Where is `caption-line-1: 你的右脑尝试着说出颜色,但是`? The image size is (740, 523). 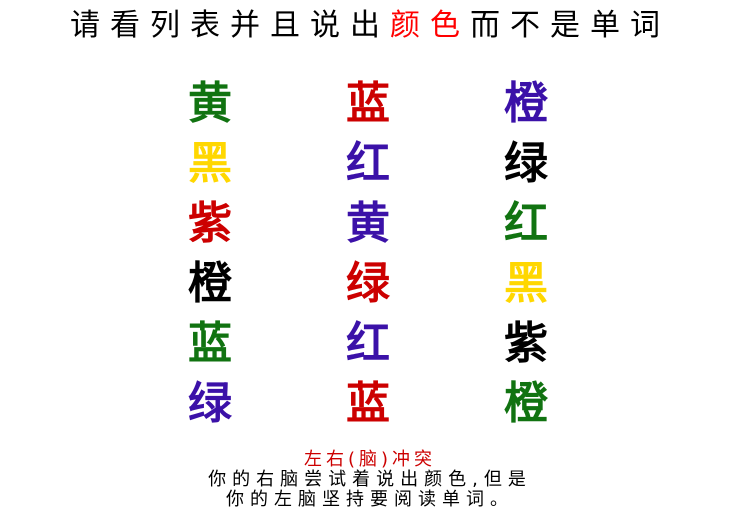 caption-line-1: 你的右脑尝试着说出颜色,但是 is located at coordinates (370, 479).